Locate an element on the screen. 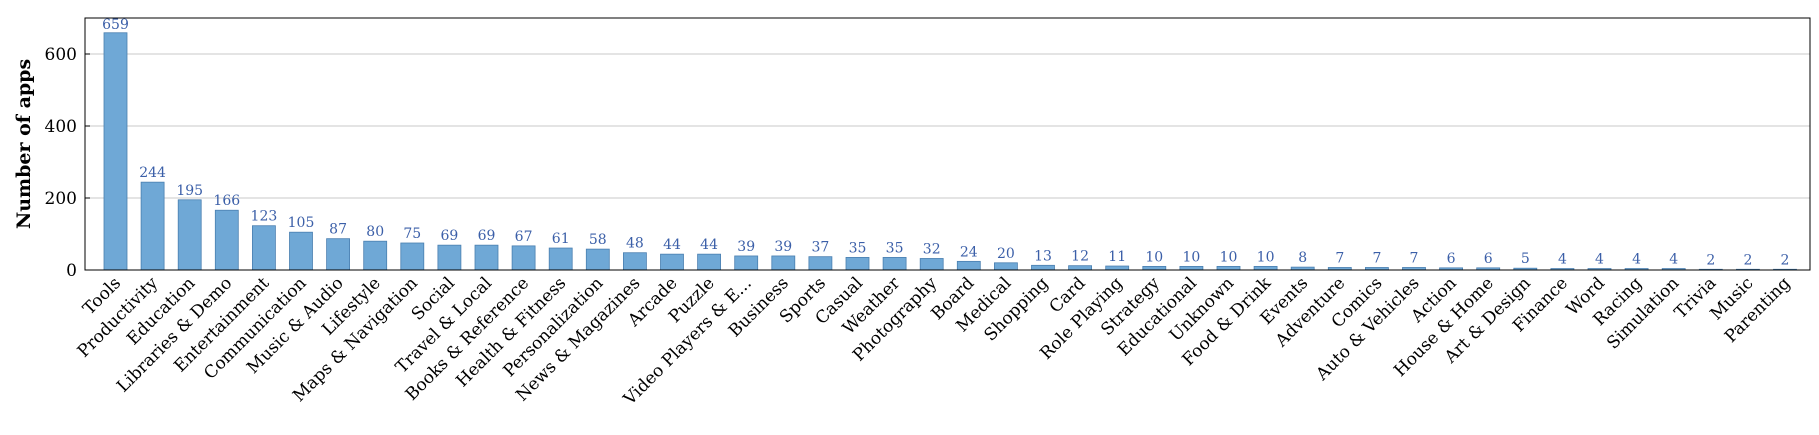 This screenshot has height=435, width=1819. value-label: 61 is located at coordinates (561, 239).